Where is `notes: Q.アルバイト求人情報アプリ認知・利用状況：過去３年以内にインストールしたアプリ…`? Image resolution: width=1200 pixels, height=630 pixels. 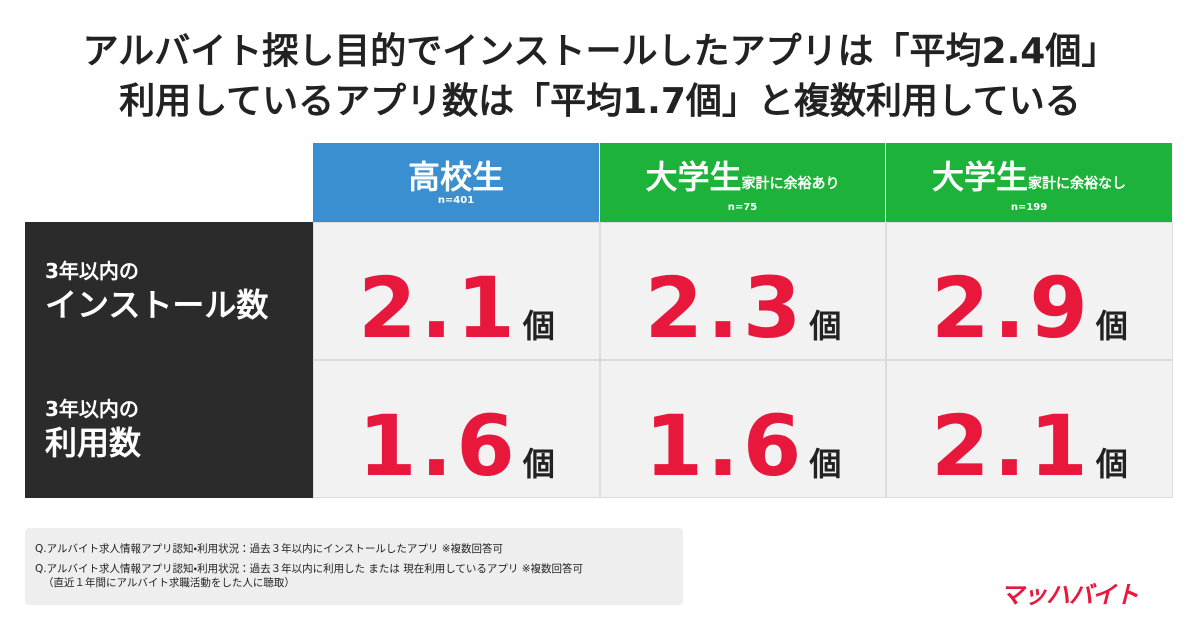 notes: Q.アルバイト求人情報アプリ認知・利用状況：過去３年以内にインストールしたアプリ… is located at coordinates (354, 566).